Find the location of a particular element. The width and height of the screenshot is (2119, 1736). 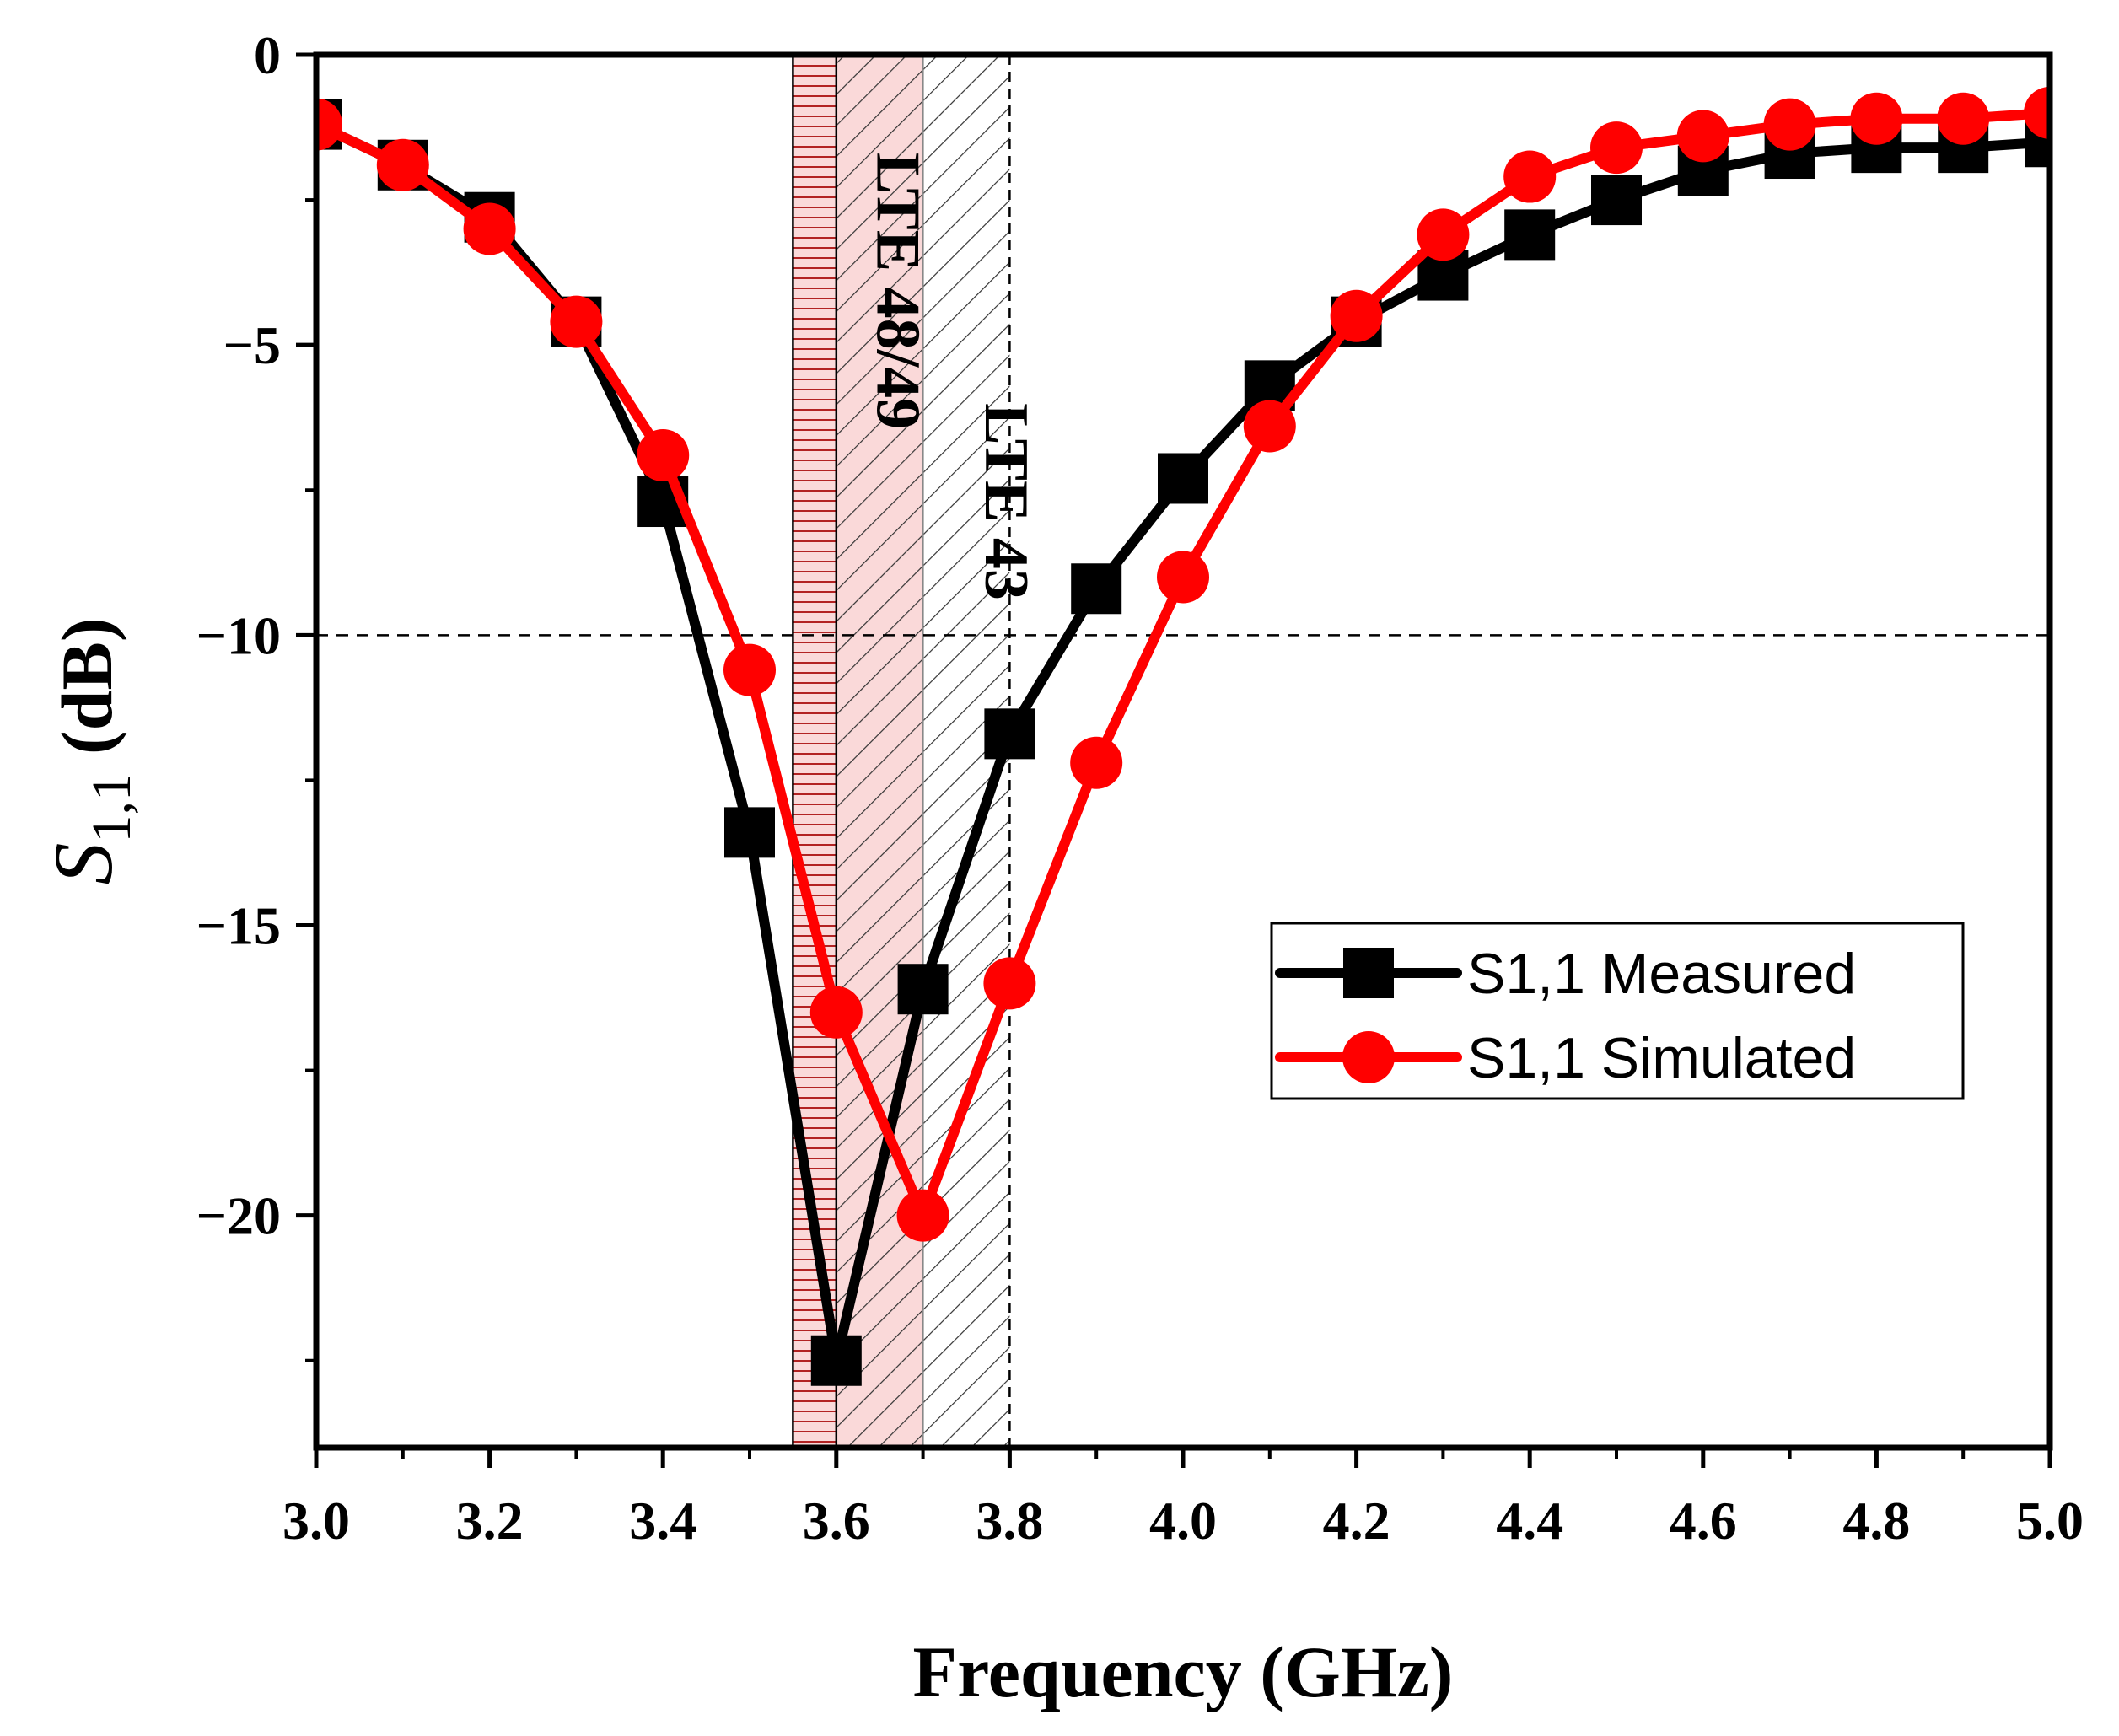

x-tick-label: 4.4 is located at coordinates (1530, 1521).